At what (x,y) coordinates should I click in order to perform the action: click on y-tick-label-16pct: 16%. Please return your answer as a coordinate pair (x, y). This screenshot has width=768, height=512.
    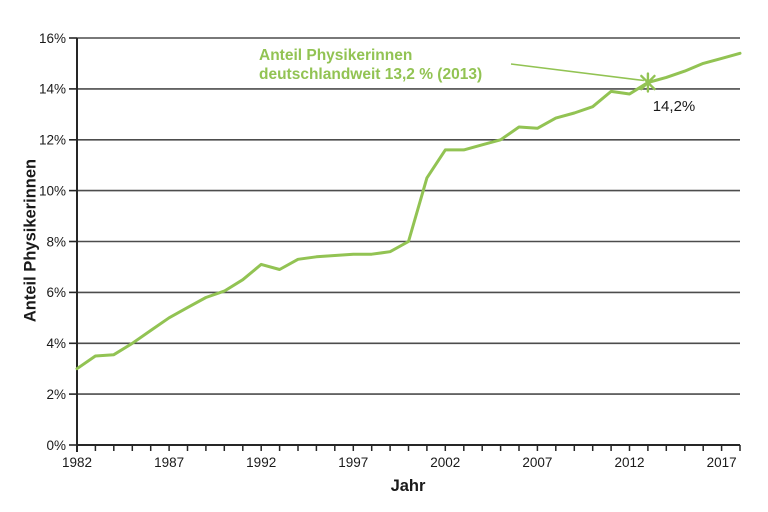
    Looking at the image, I should click on (52, 38).